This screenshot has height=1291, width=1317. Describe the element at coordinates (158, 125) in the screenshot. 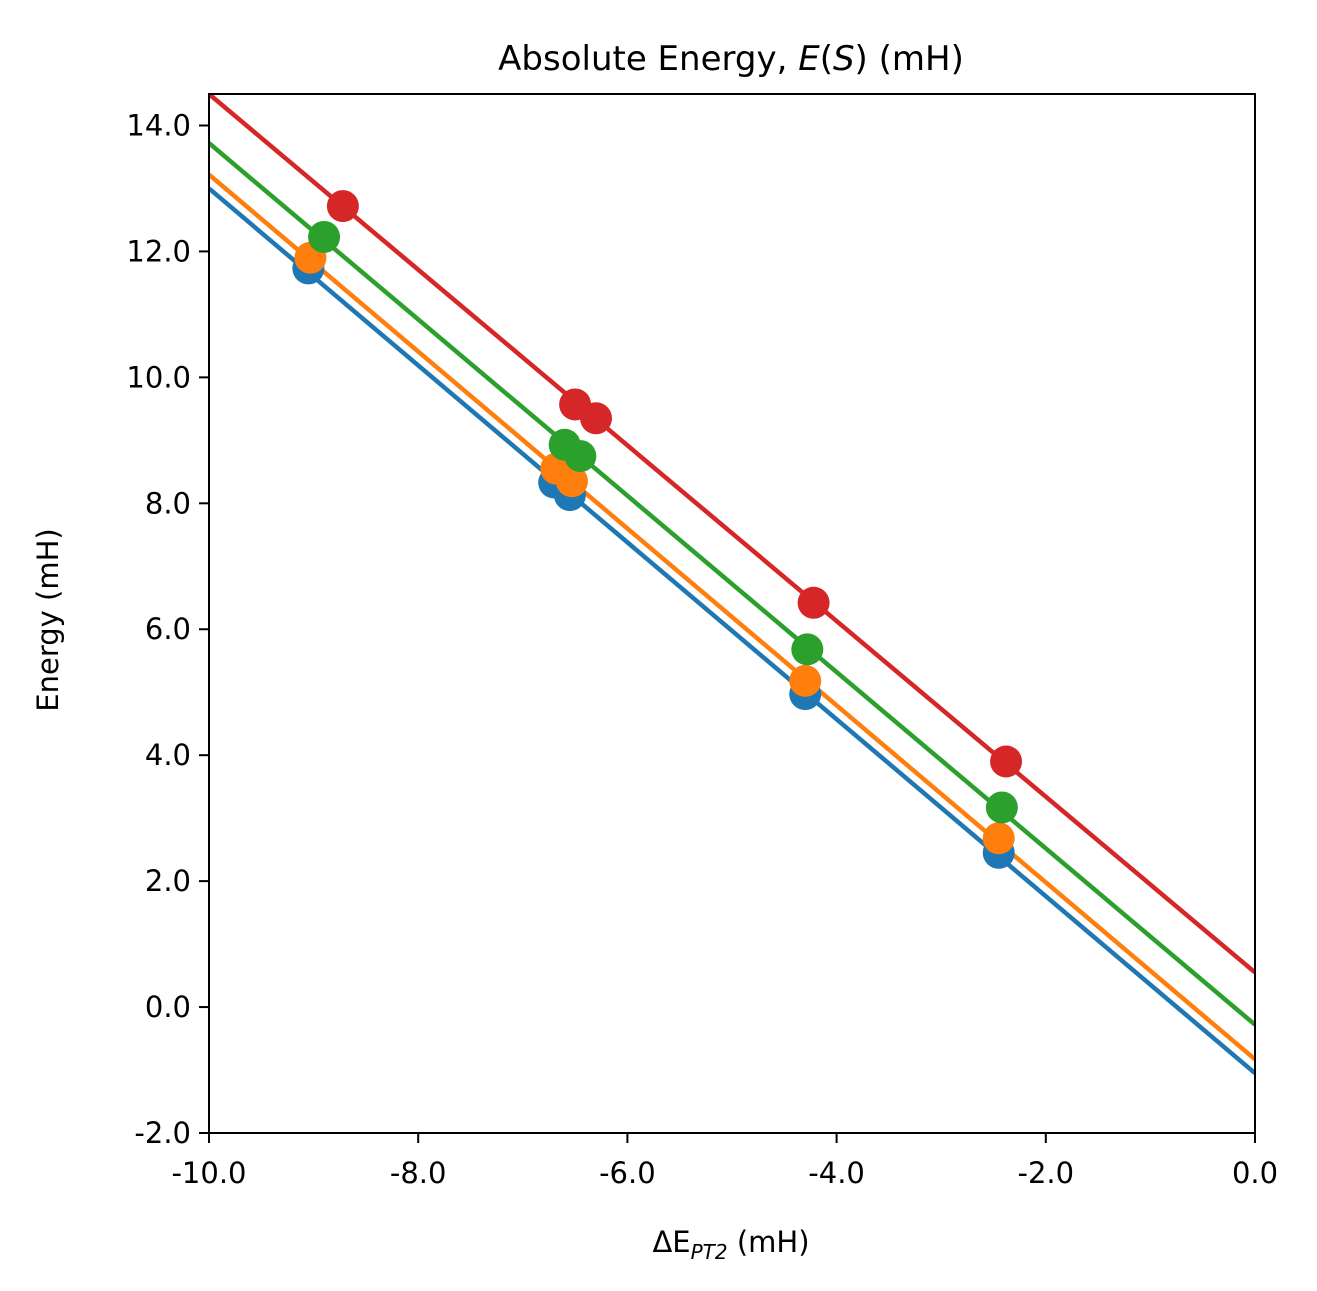

I see `y-tick-label: 14.0` at that location.